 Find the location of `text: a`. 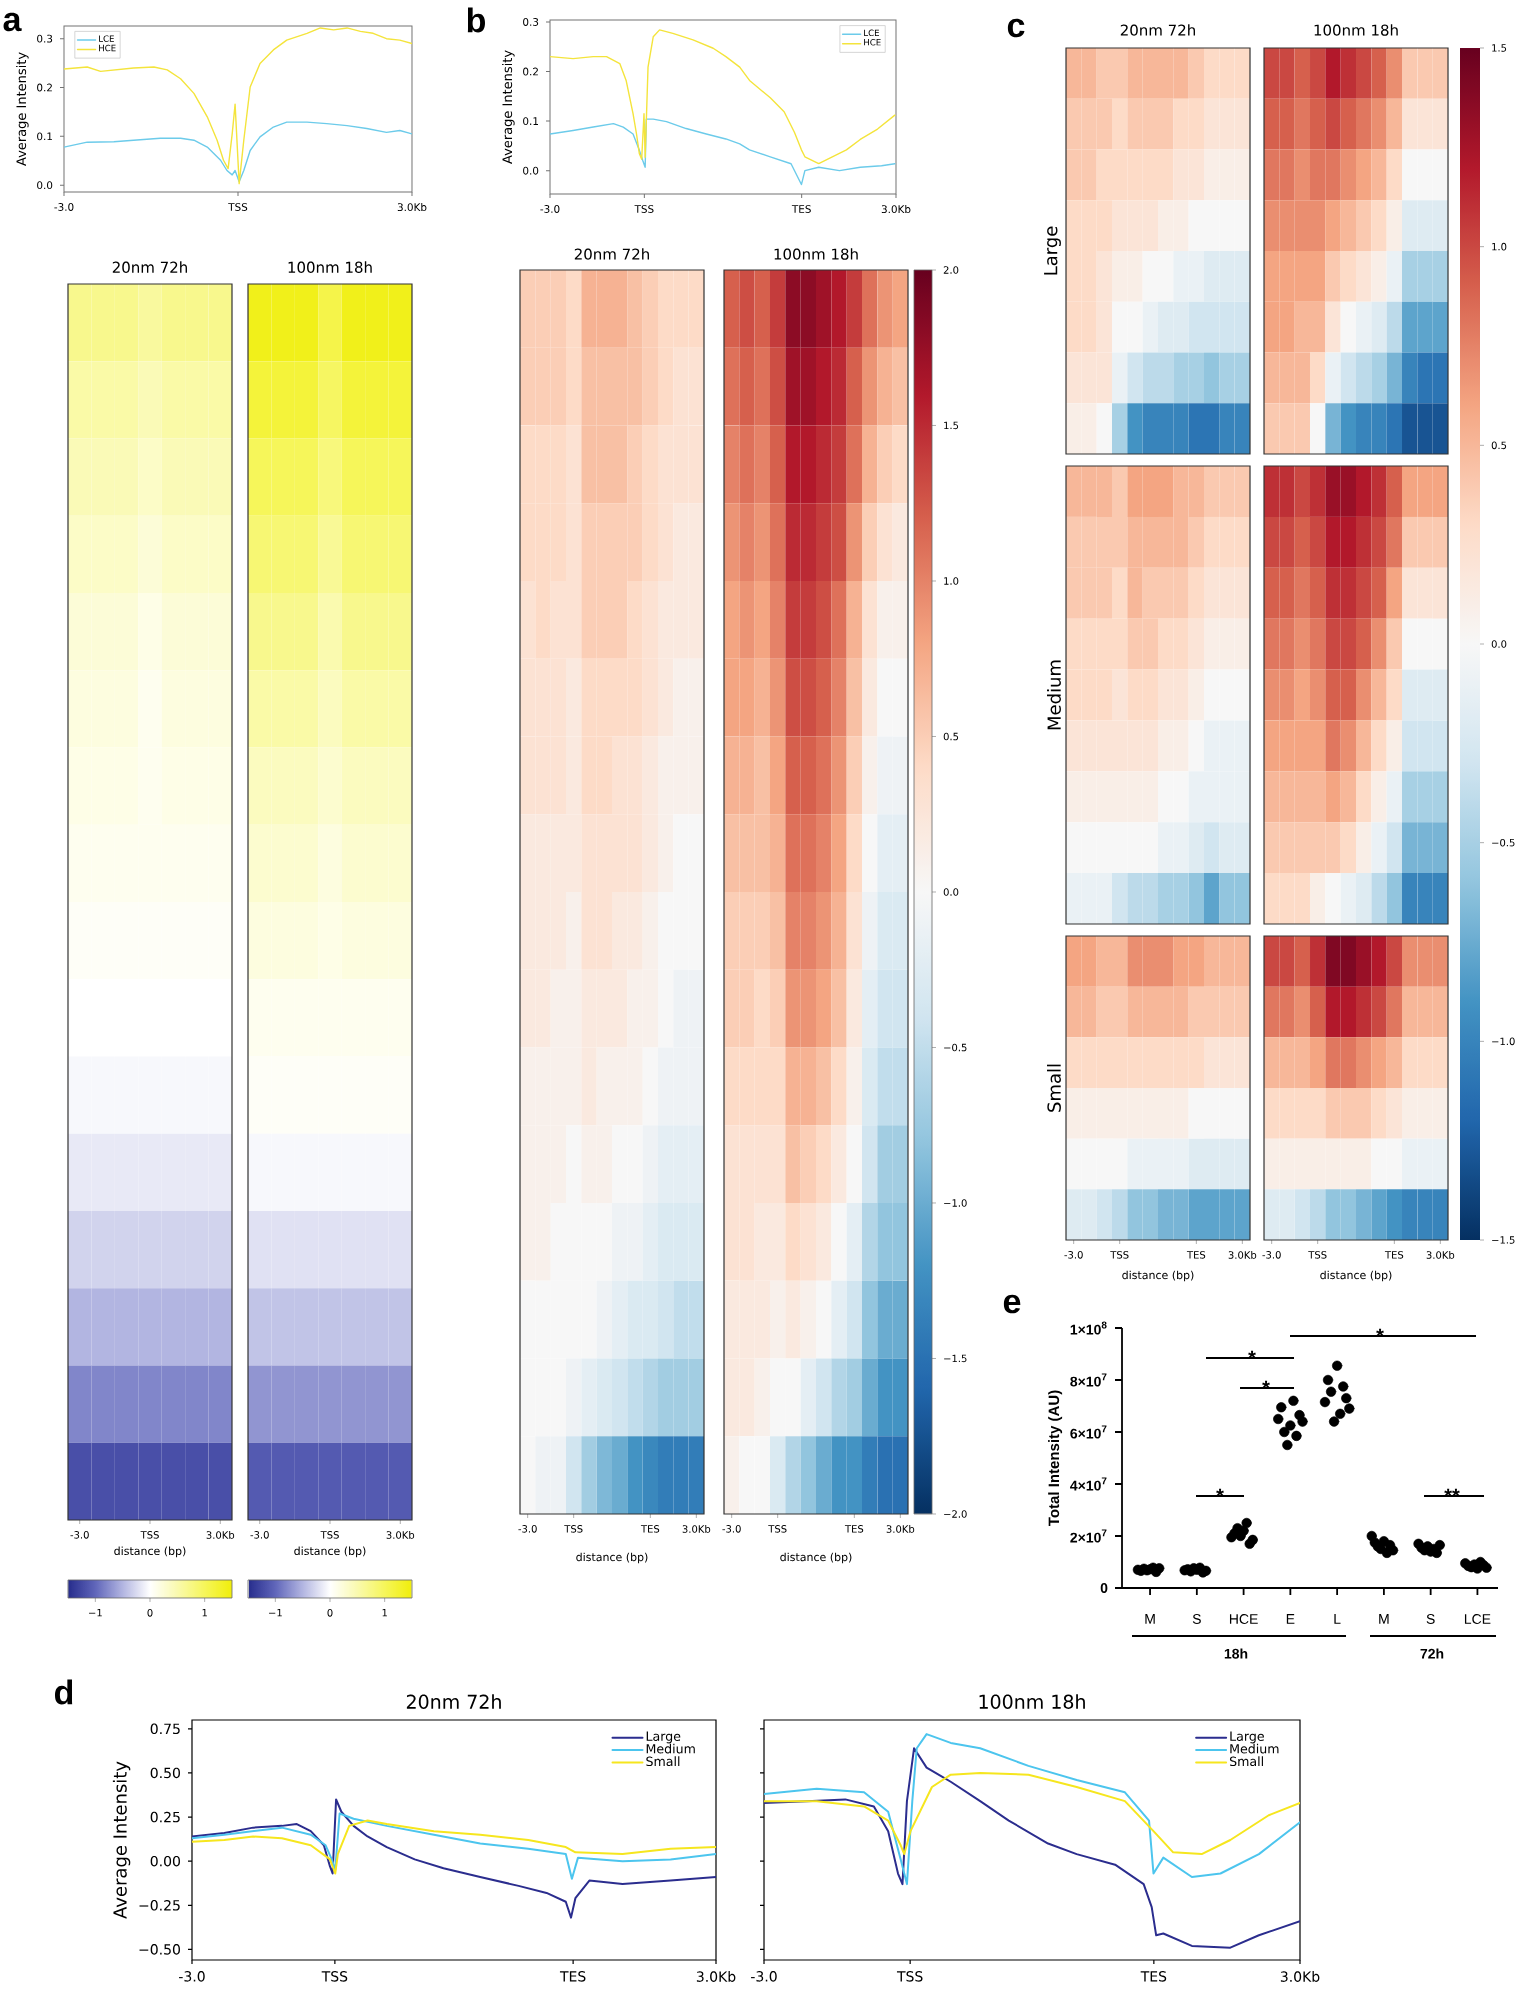

text: a is located at coordinates (12, 22).